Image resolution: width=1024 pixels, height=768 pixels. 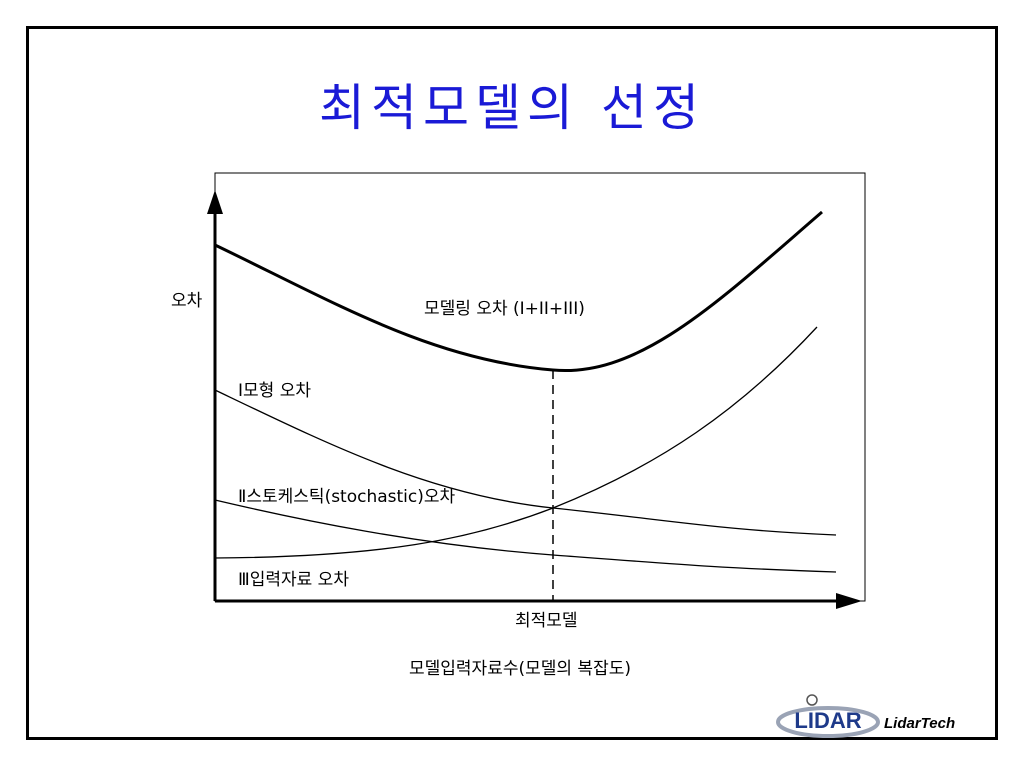 I want to click on model-error-label: Ⅰ모형 오차, so click(x=274, y=391).